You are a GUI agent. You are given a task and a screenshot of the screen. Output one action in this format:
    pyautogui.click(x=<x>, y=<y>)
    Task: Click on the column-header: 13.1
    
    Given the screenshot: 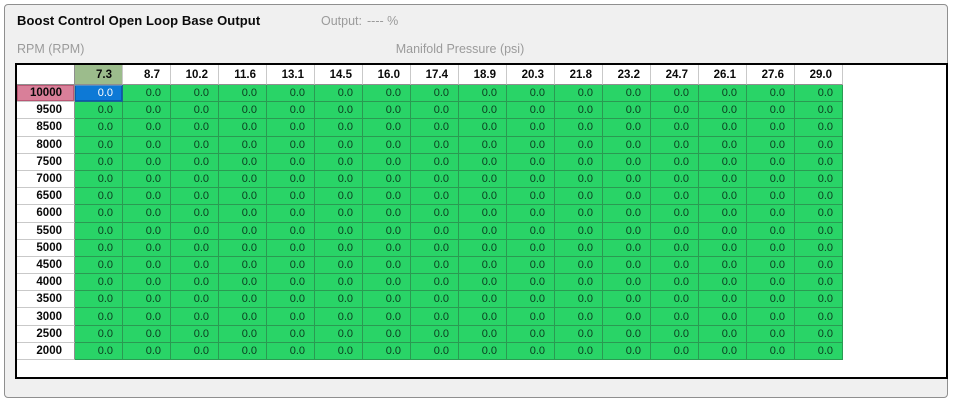 What is the action you would take?
    pyautogui.click(x=291, y=75)
    